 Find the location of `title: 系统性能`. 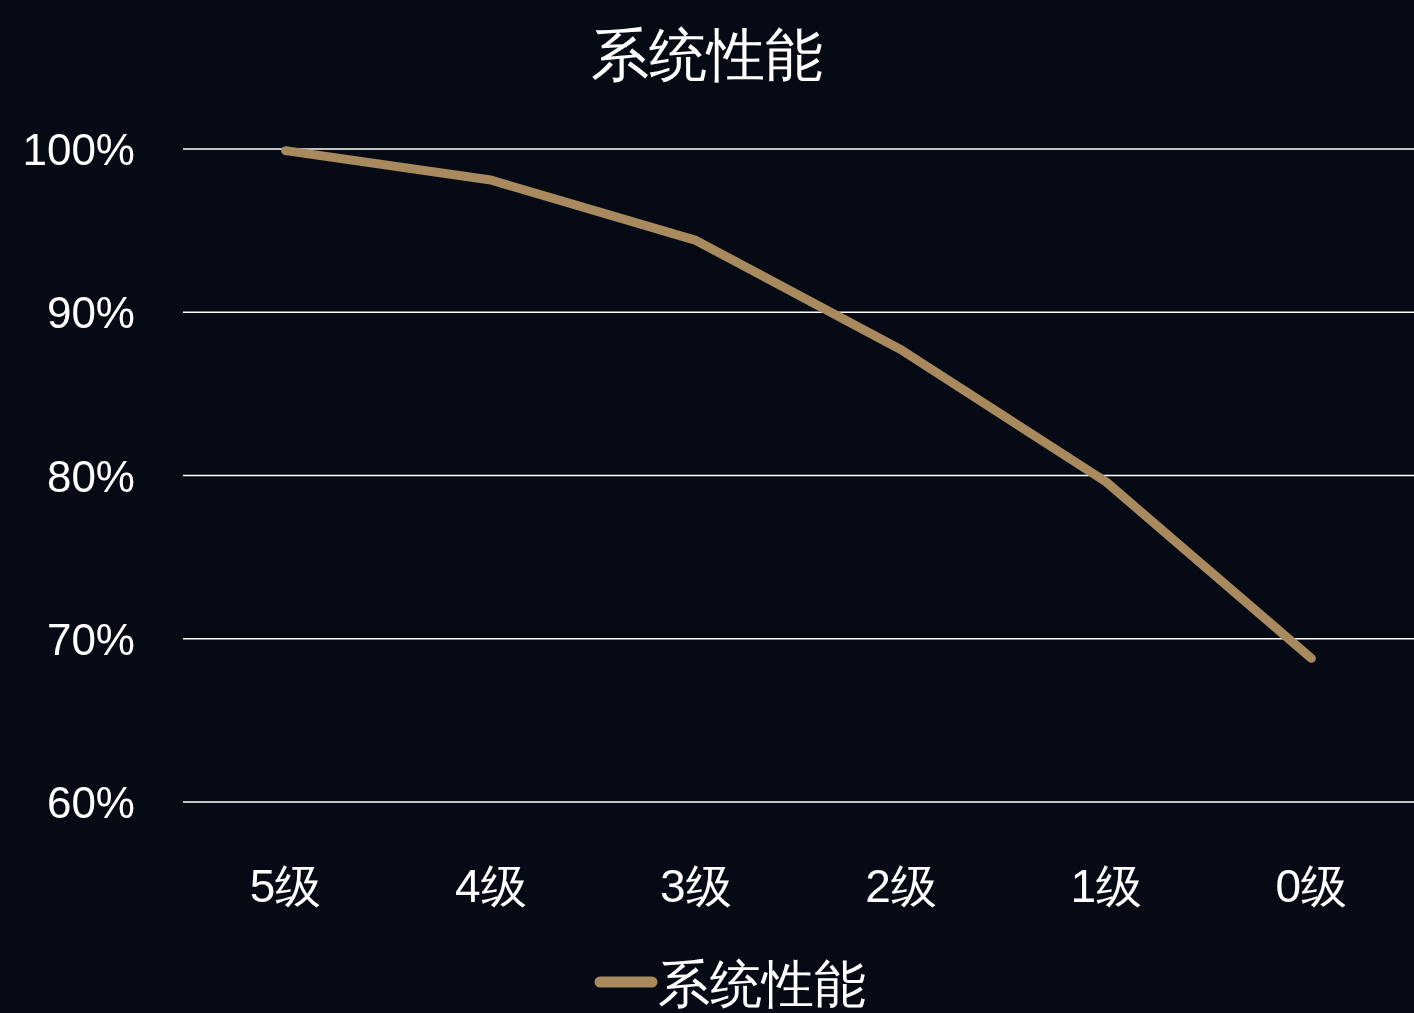

title: 系统性能 is located at coordinates (707, 54).